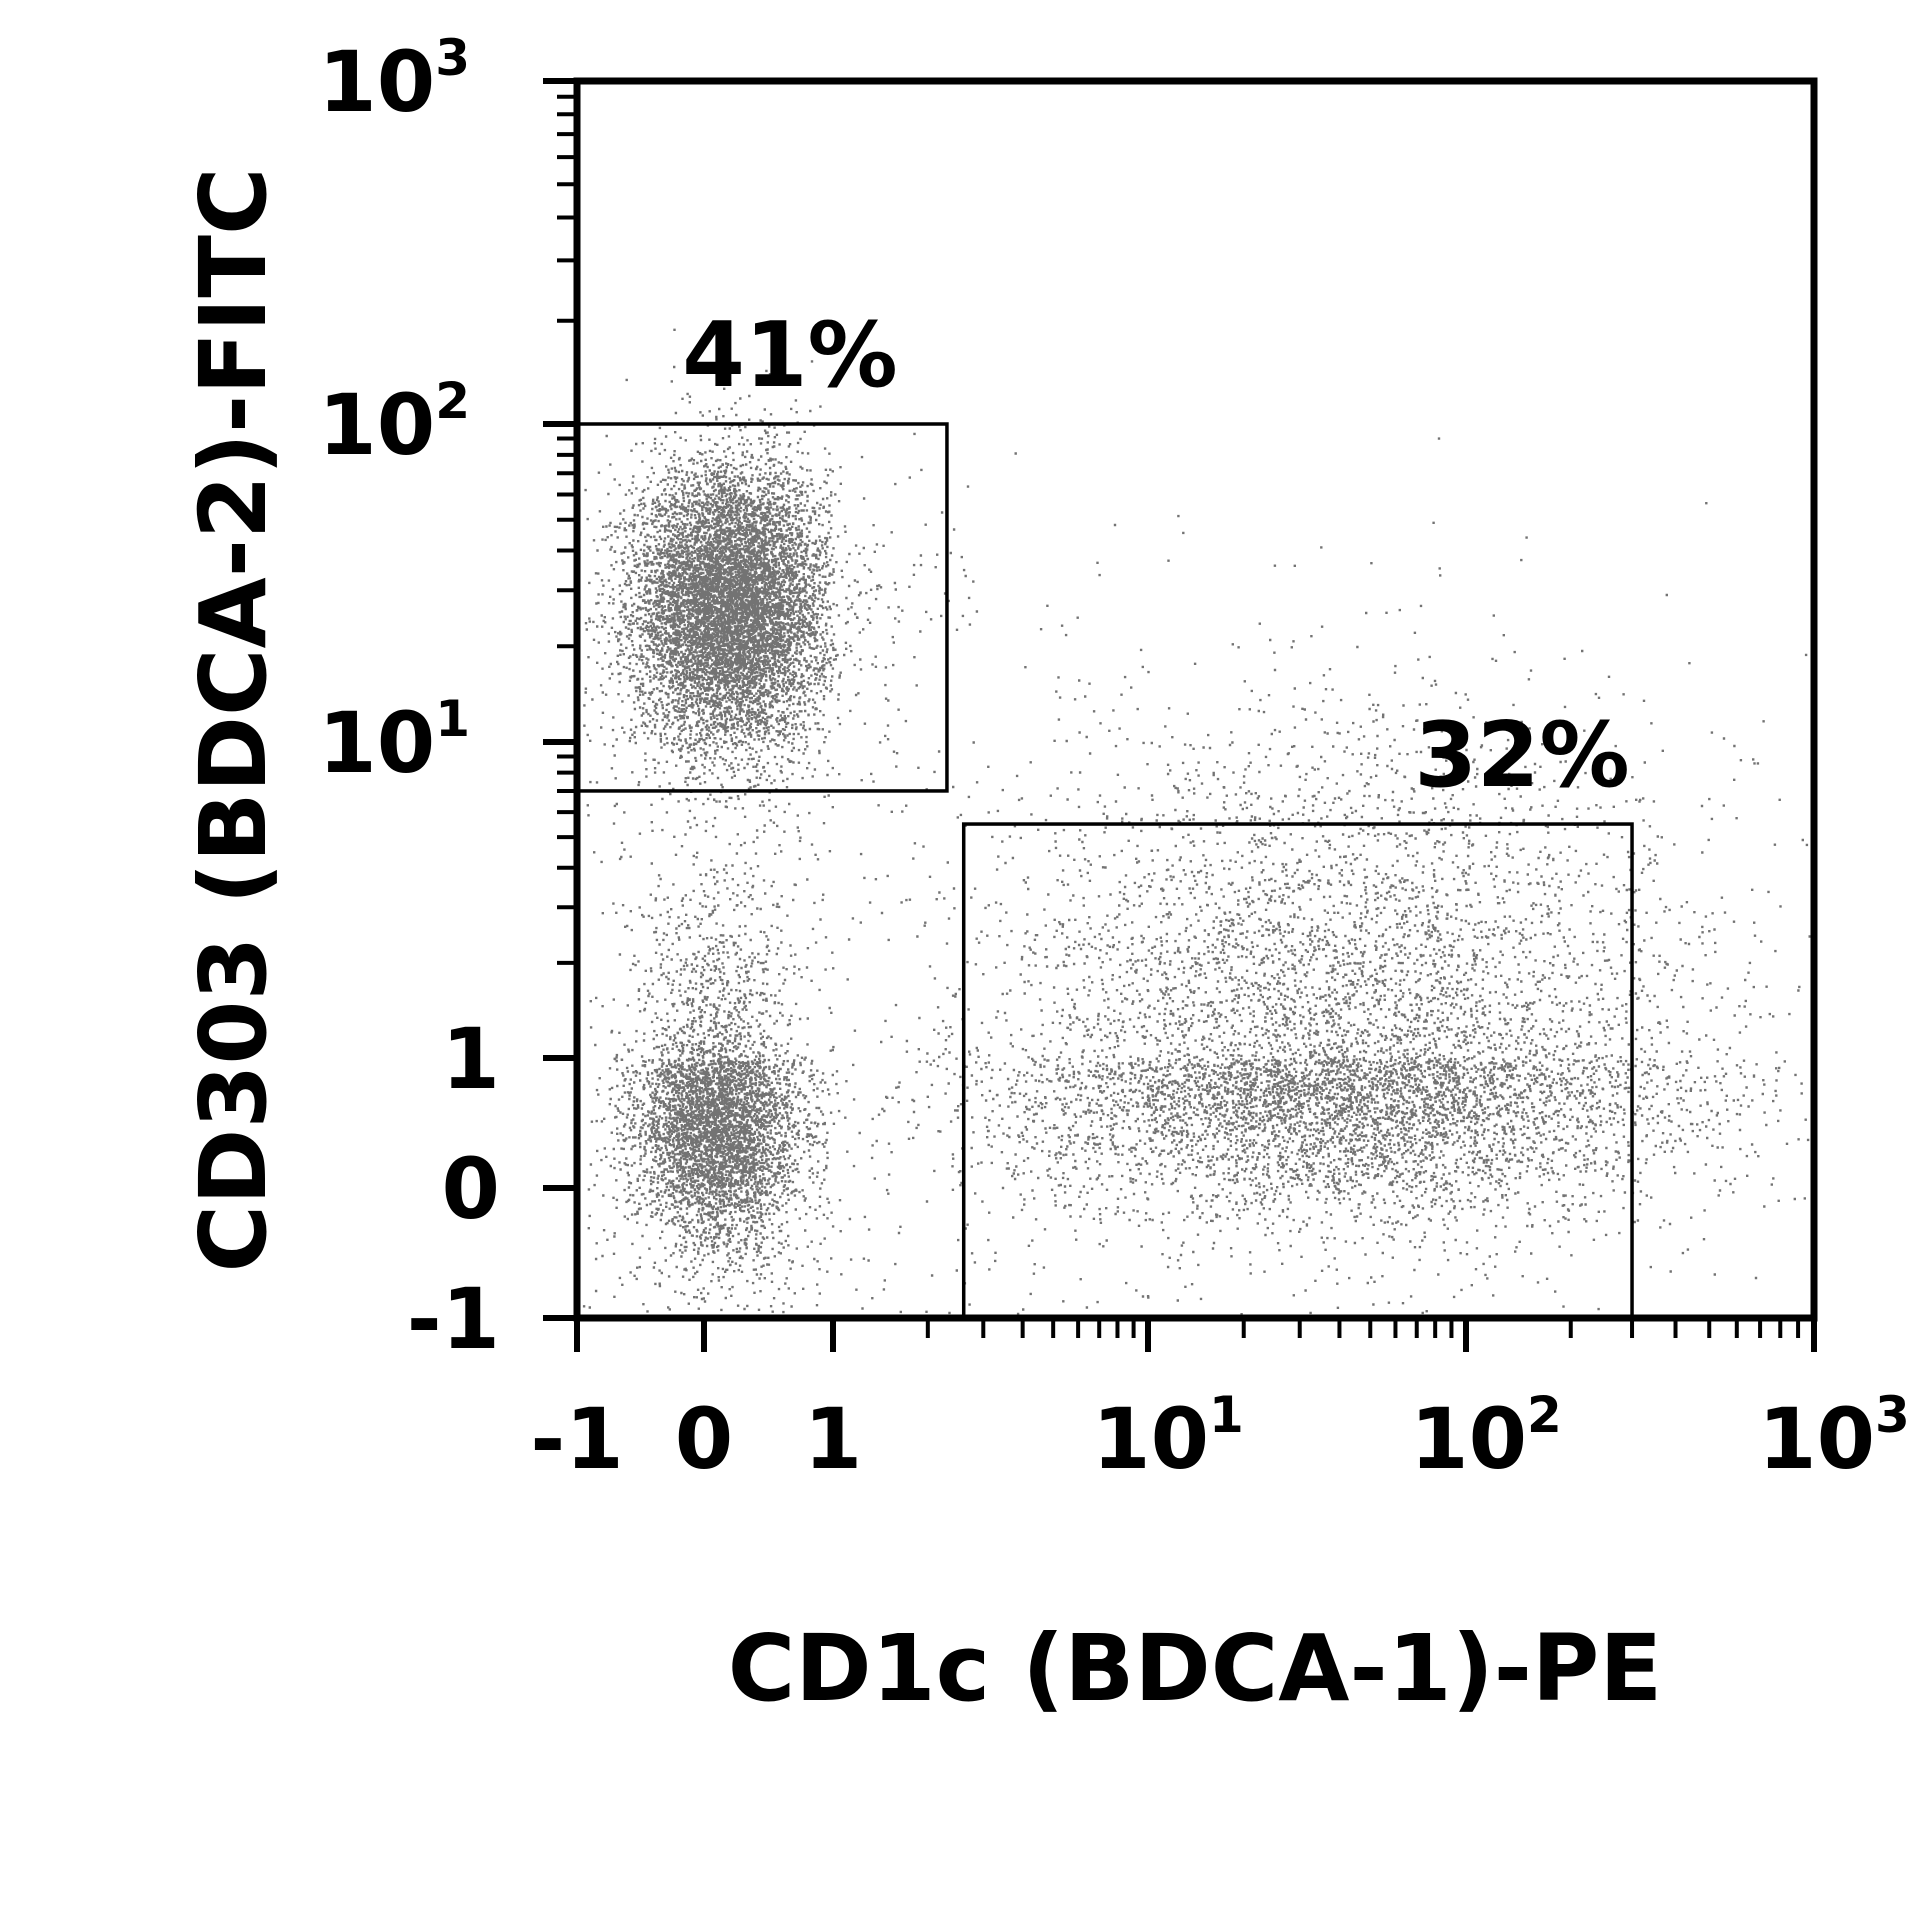 Image resolution: width=1920 pixels, height=1920 pixels. Describe the element at coordinates (1521, 755) in the screenshot. I see `gate-percent-label: 32%` at that location.